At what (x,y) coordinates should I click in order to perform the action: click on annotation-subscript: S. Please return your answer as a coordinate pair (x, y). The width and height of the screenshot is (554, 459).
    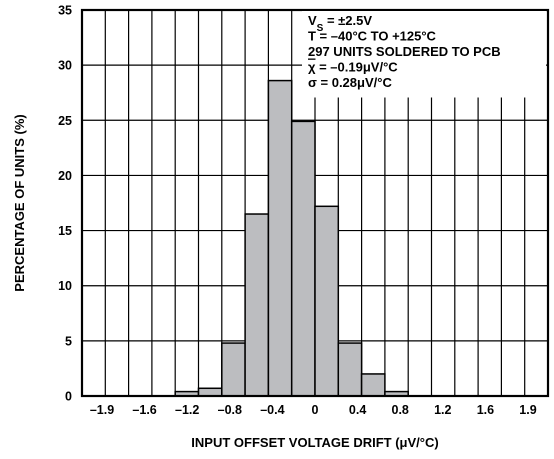
    Looking at the image, I should click on (320, 28).